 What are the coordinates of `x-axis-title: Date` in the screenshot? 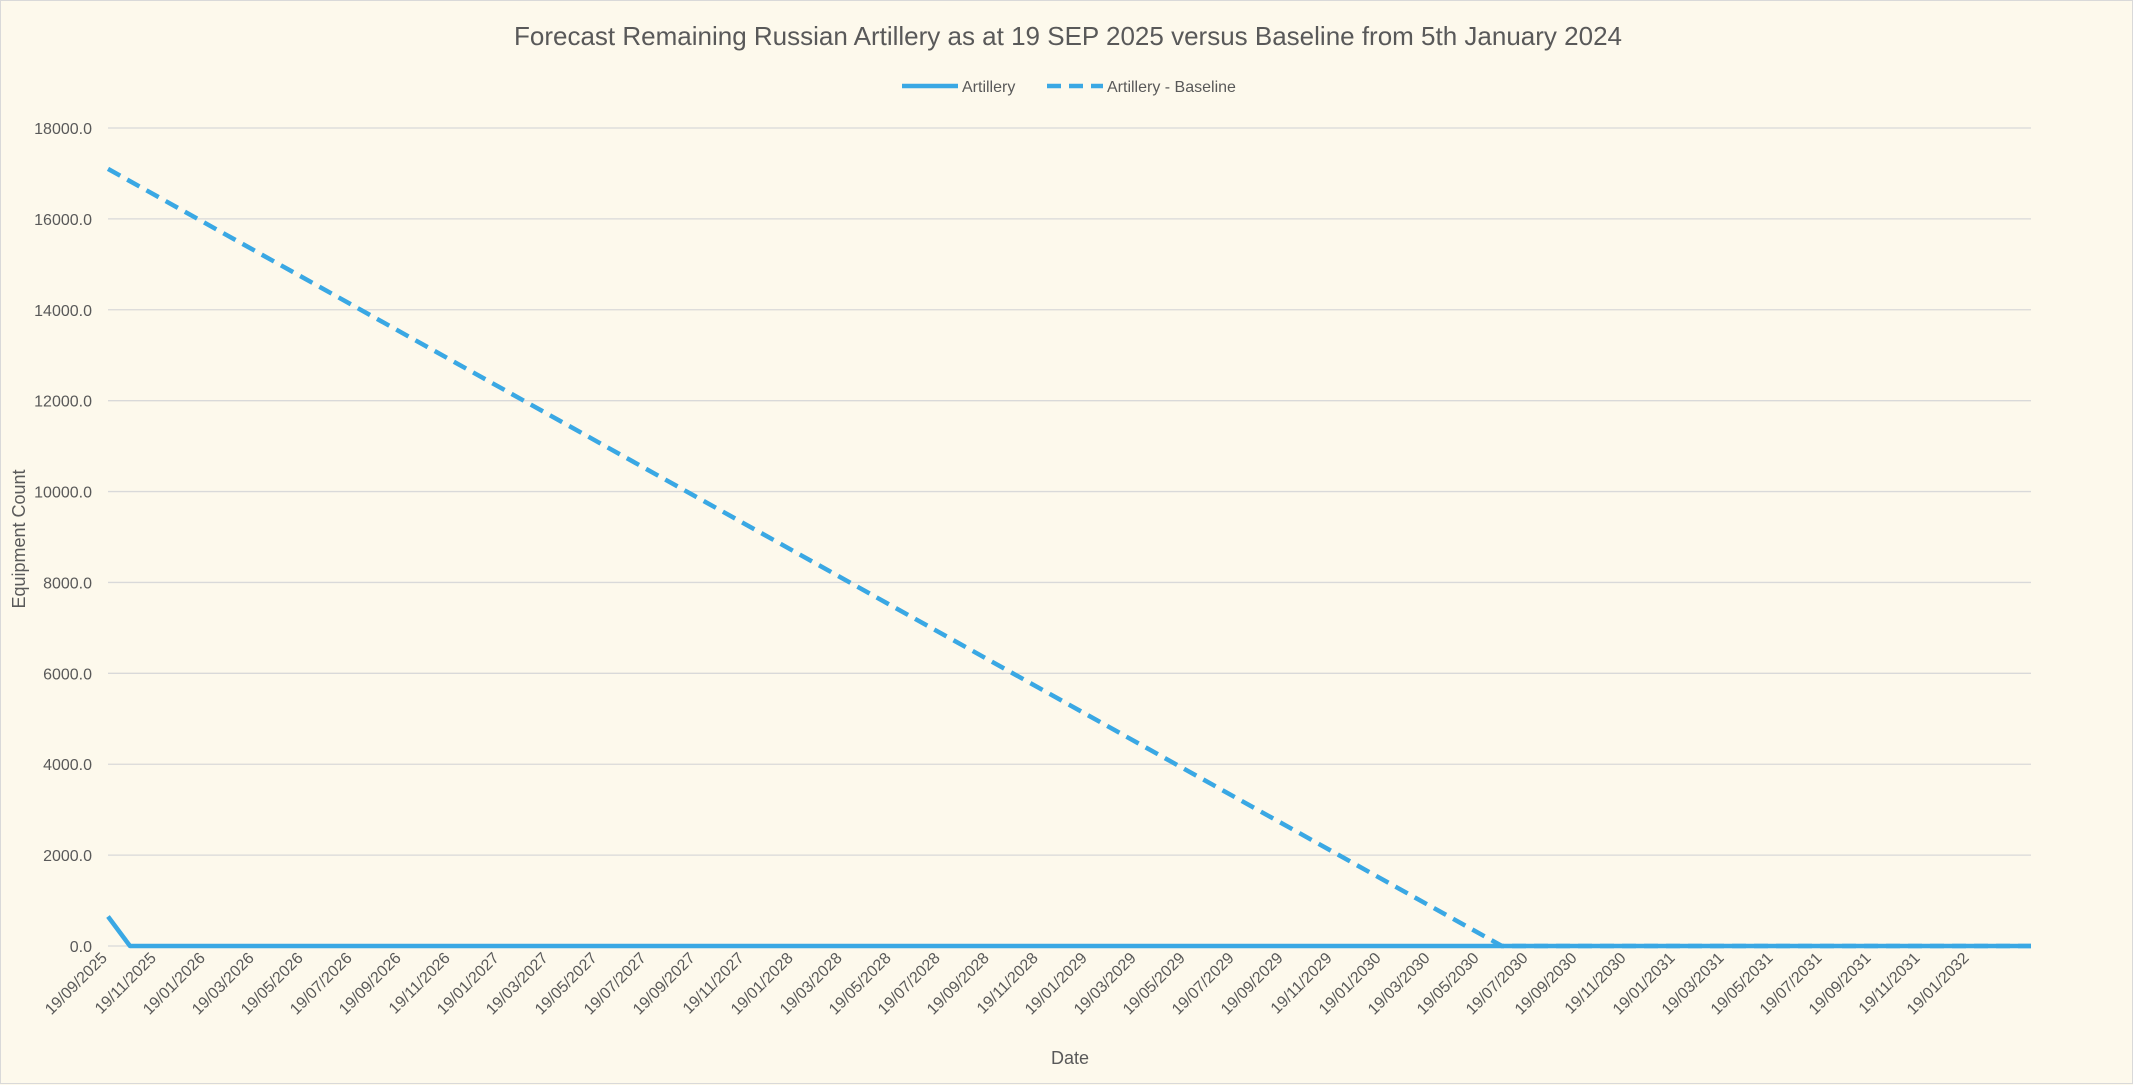 It's located at (1070, 1058).